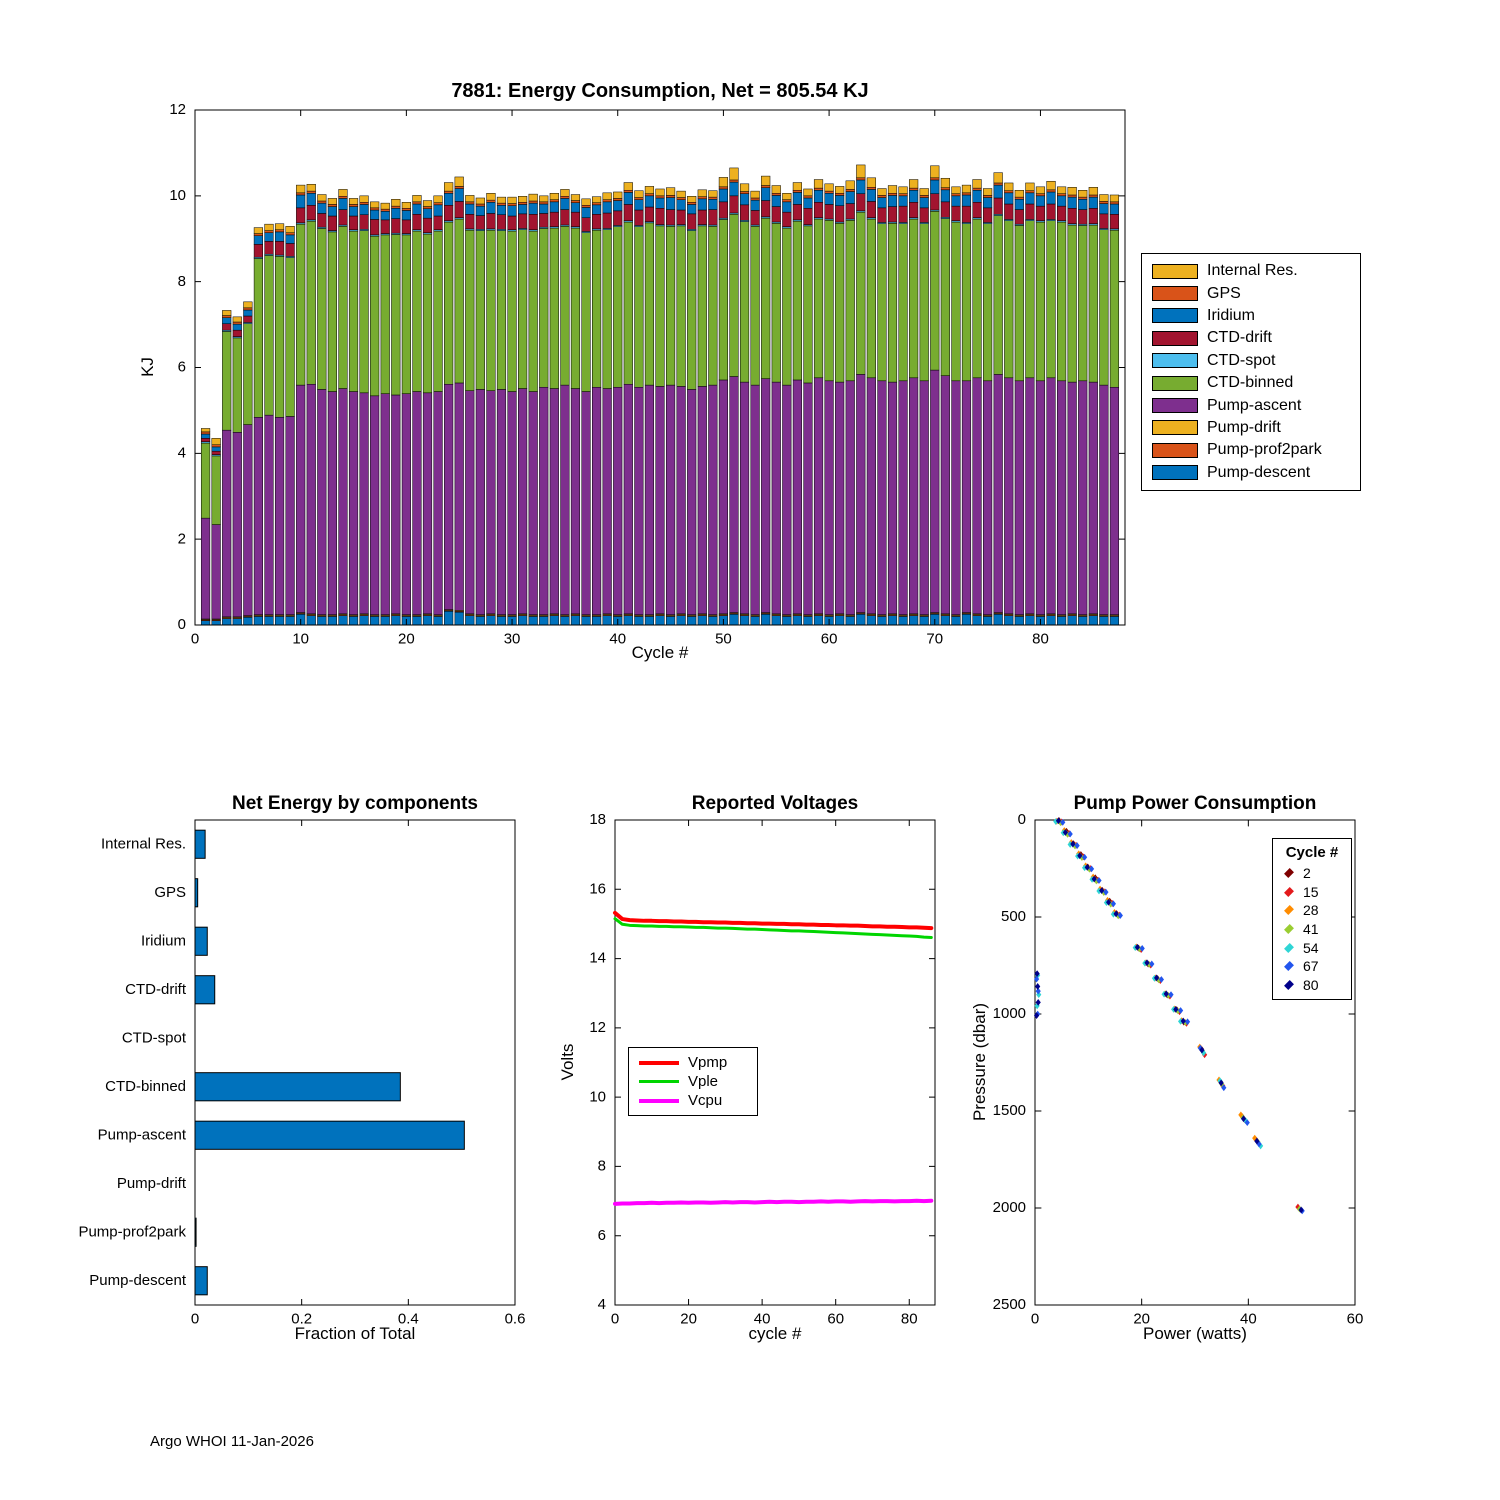 The height and width of the screenshot is (1500, 1500). I want to click on legend-label-vpmp: Vpmp, so click(708, 1062).